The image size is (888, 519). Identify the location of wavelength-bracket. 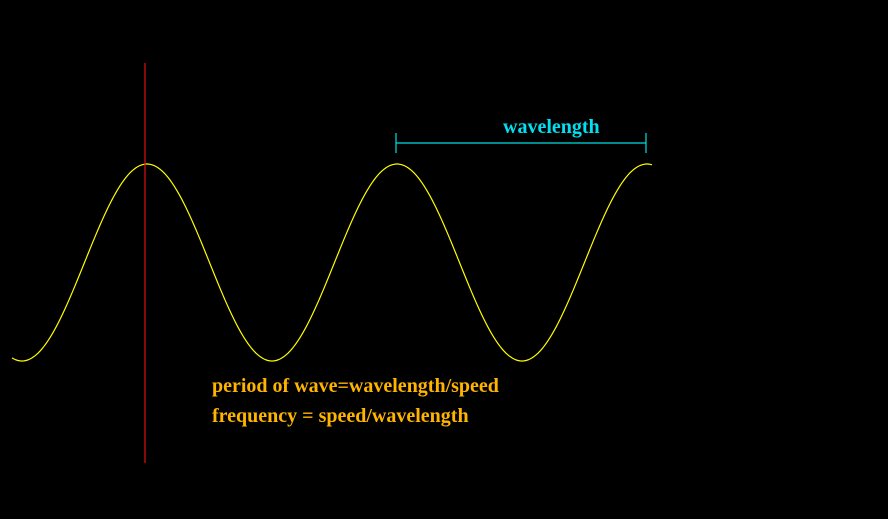
(521, 143).